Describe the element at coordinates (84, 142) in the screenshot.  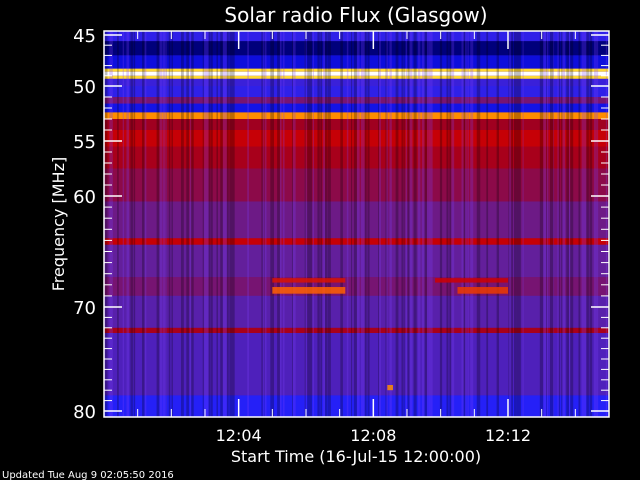
I see `y-tick-label: 55` at that location.